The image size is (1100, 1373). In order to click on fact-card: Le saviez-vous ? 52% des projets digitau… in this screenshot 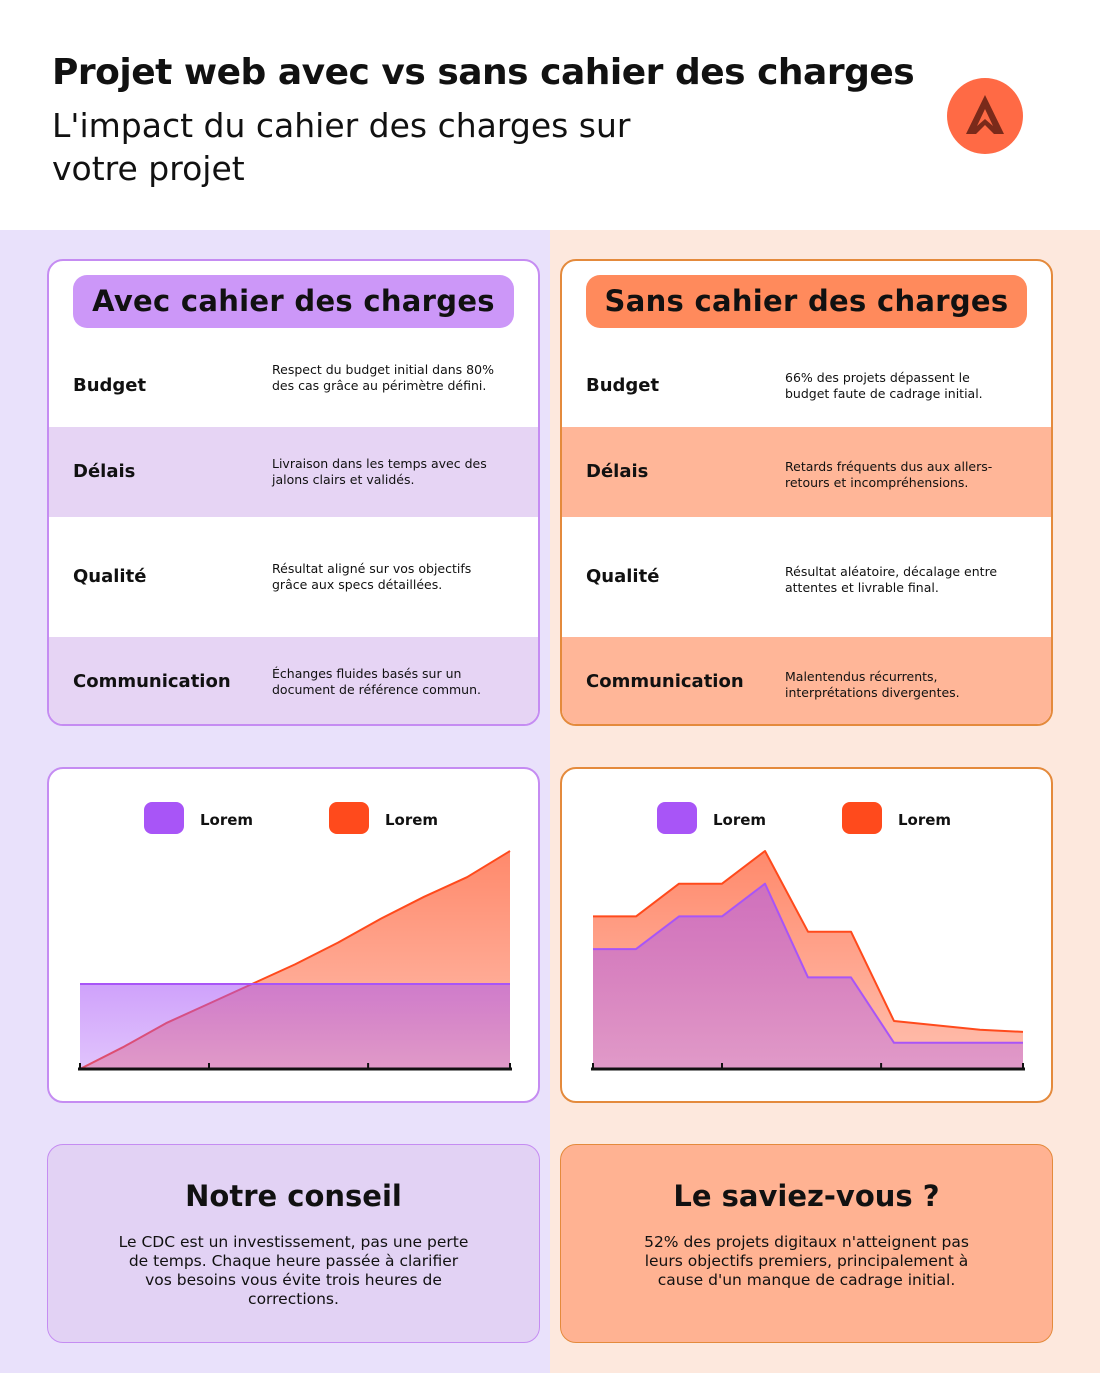, I will do `click(806, 1243)`.